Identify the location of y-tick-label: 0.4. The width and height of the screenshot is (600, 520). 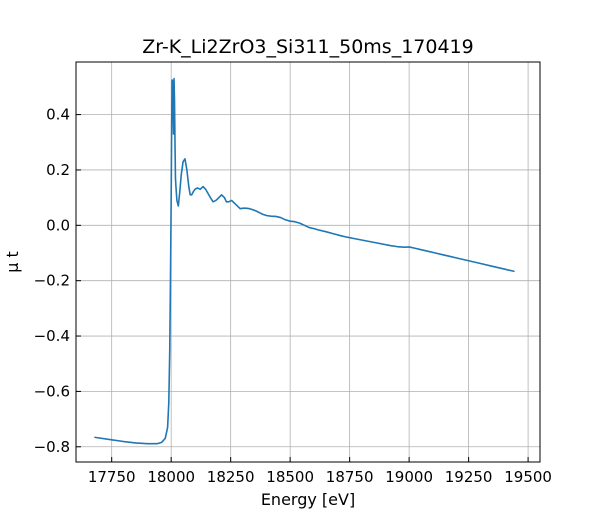
(58, 115).